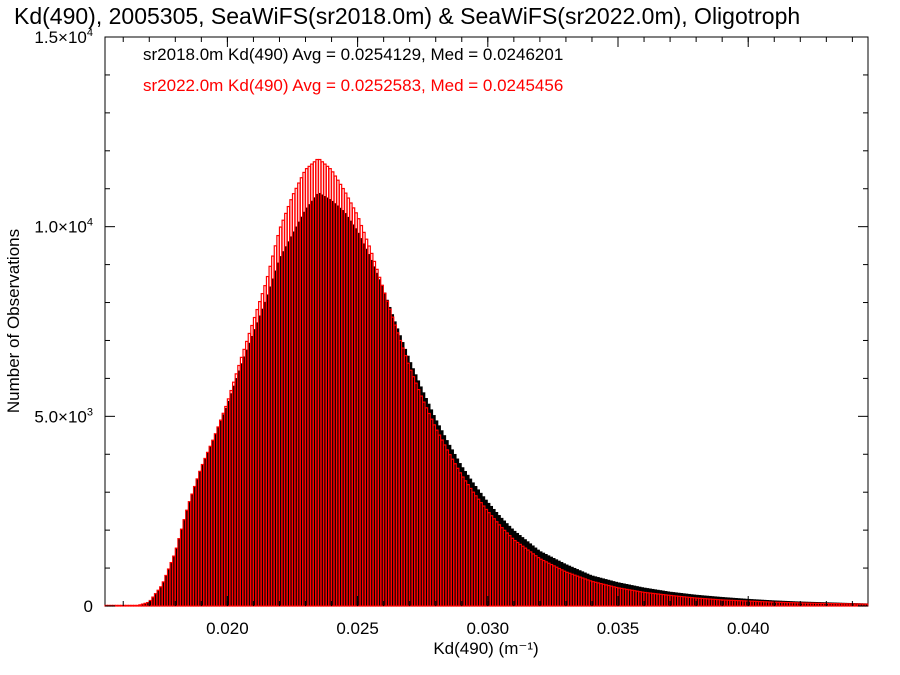 The height and width of the screenshot is (675, 900). Describe the element at coordinates (488, 628) in the screenshot. I see `x-tick-label-2: 0.030` at that location.